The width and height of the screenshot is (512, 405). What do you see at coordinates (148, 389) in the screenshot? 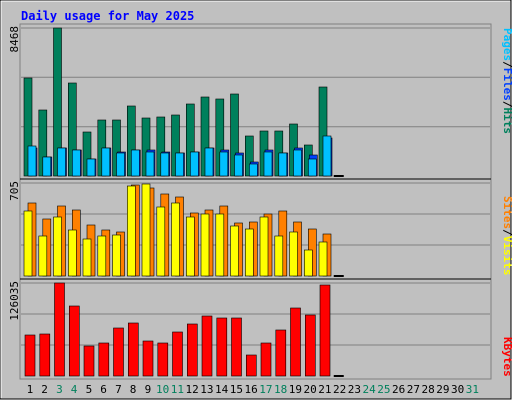
I see `x-tick-label: 9` at bounding box center [148, 389].